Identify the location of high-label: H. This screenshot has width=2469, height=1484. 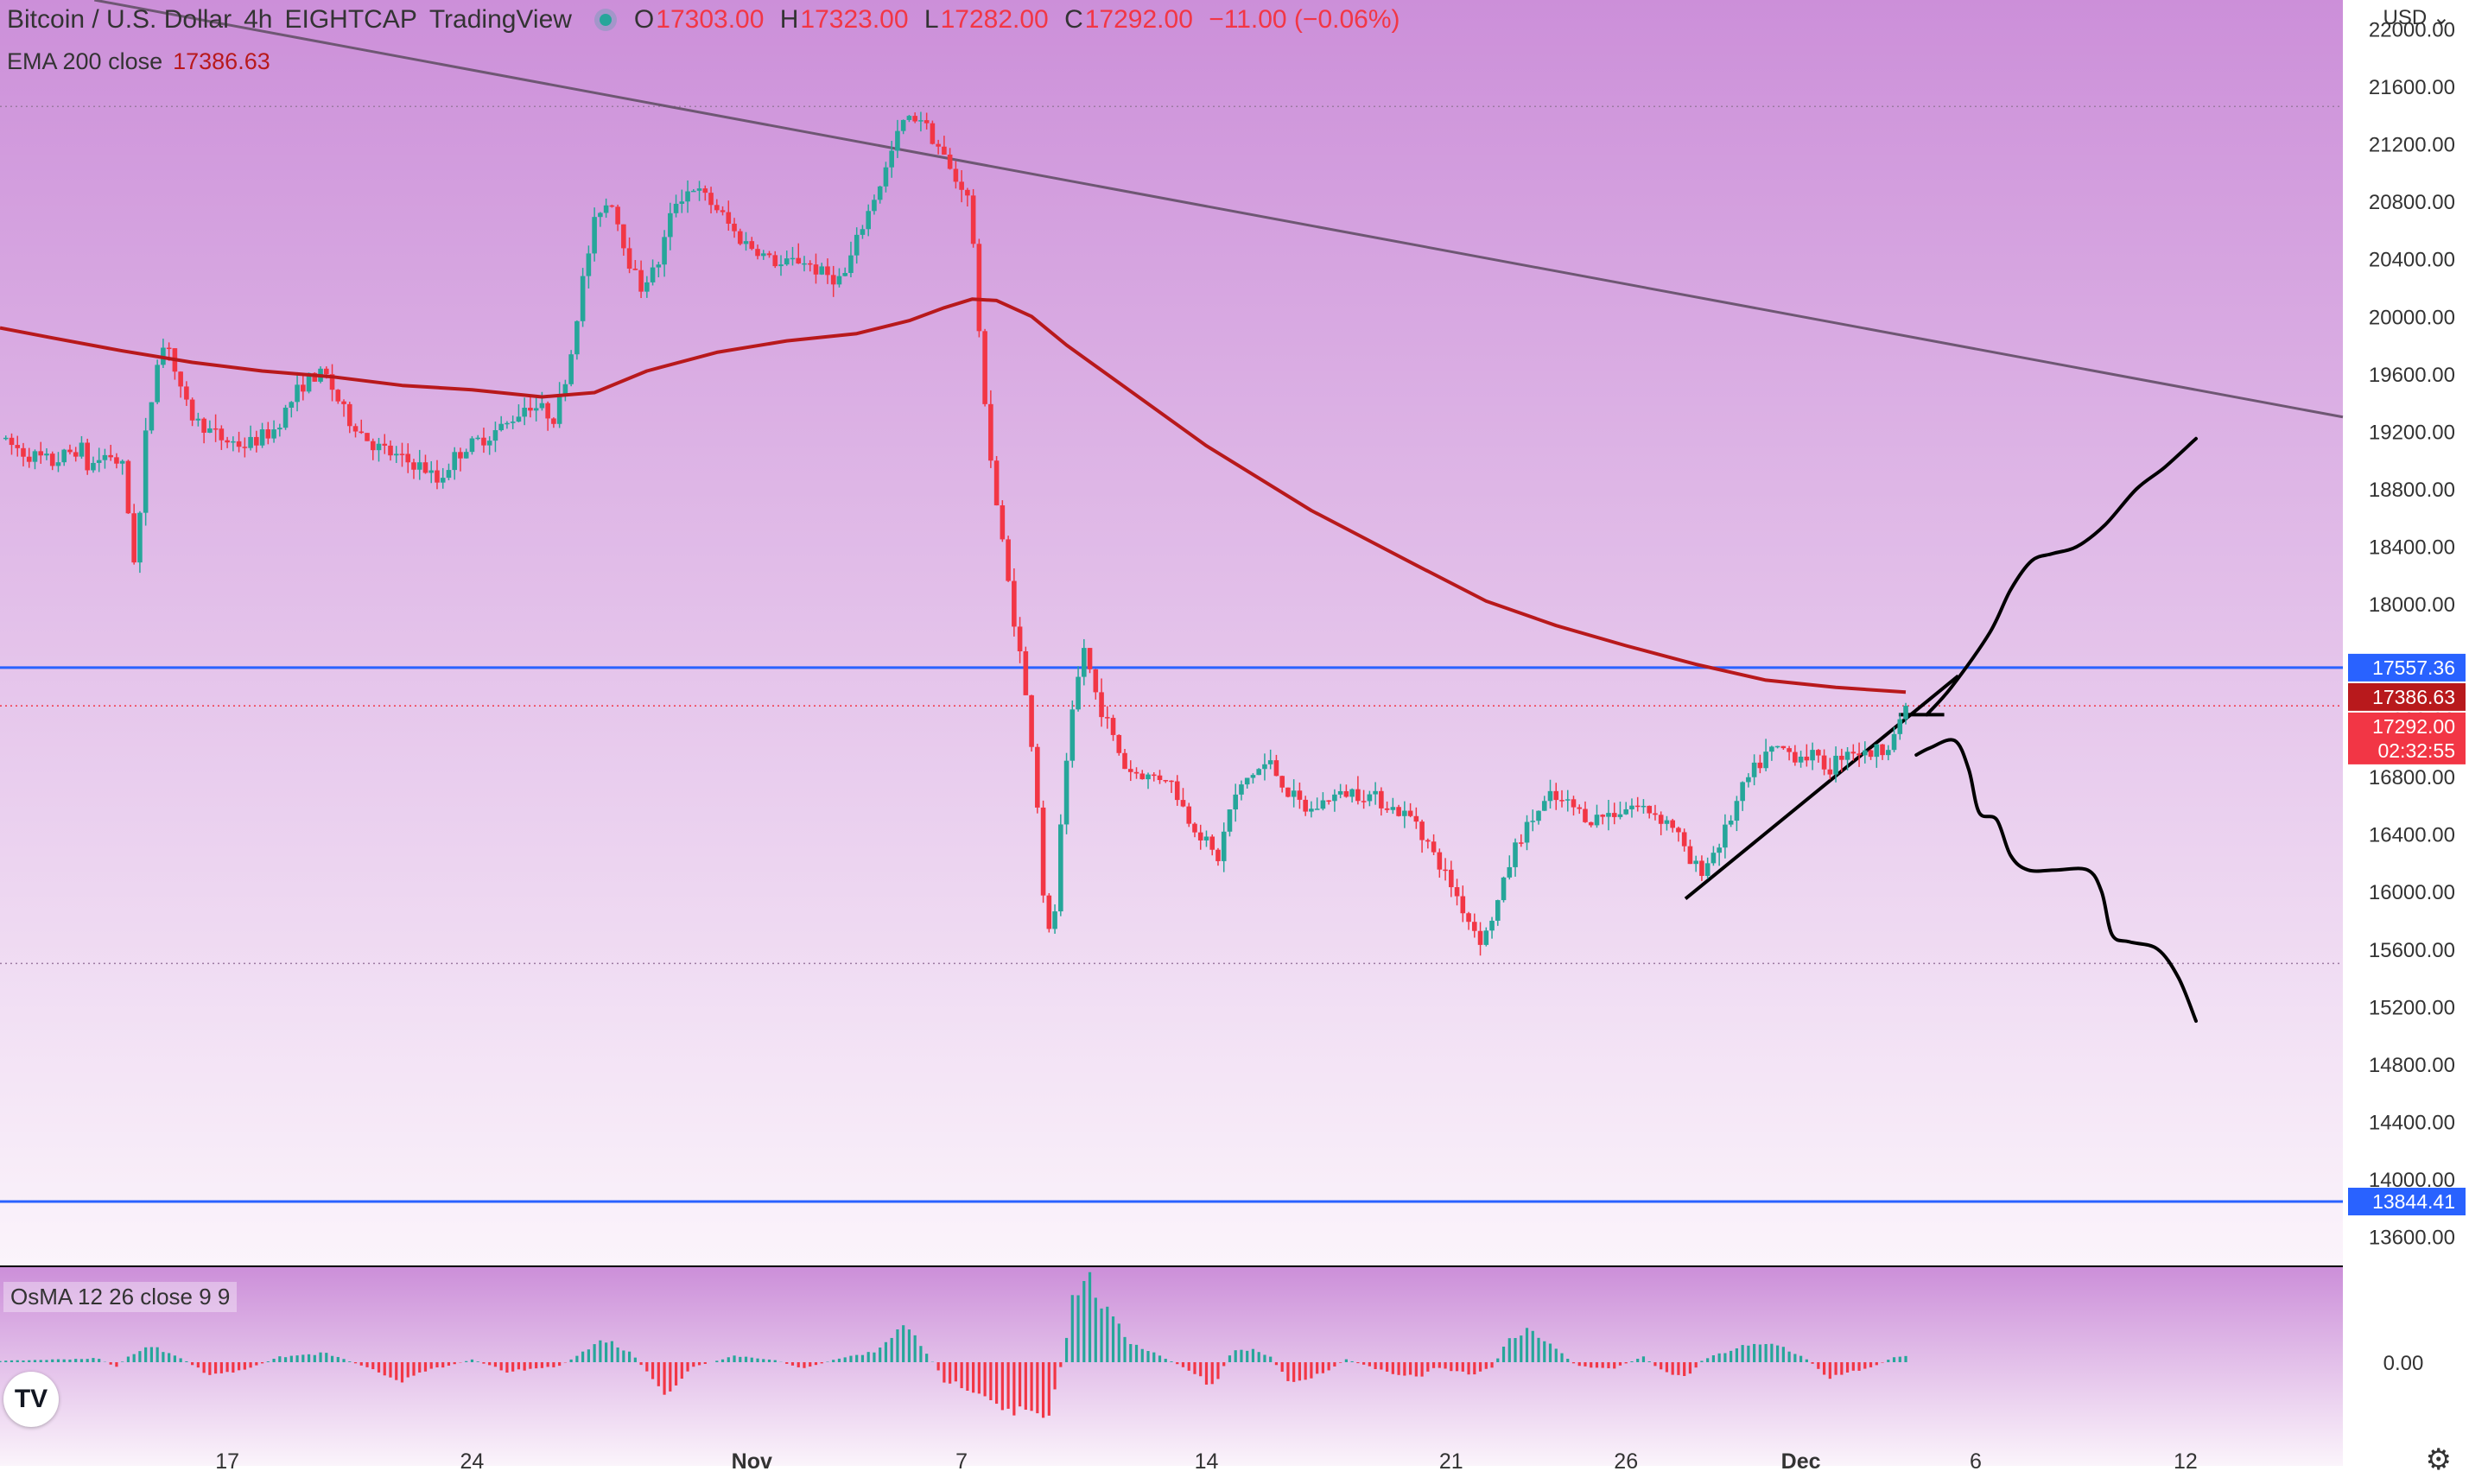
(789, 19).